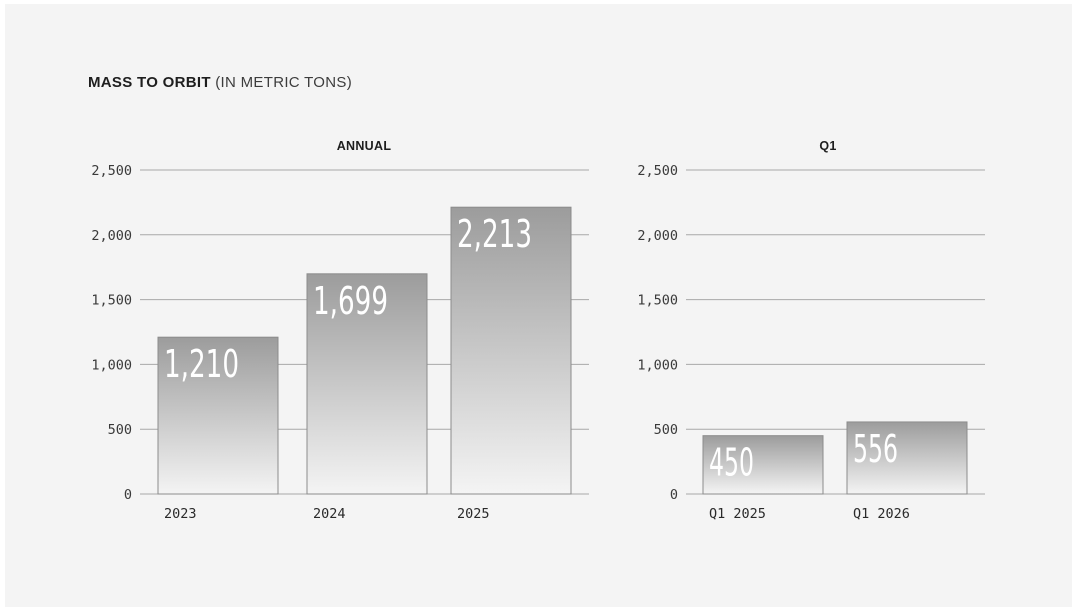 Image resolution: width=1080 pixels, height=615 pixels. I want to click on q1-y-tick-label: 0, so click(674, 495).